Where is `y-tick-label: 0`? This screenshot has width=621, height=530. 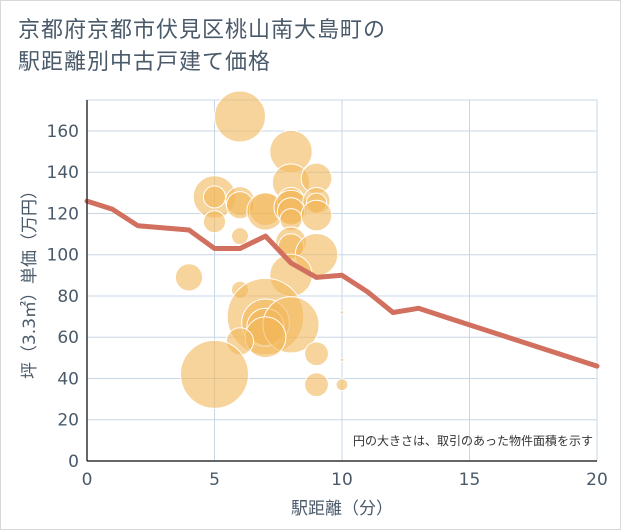 y-tick-label: 0 is located at coordinates (73, 462).